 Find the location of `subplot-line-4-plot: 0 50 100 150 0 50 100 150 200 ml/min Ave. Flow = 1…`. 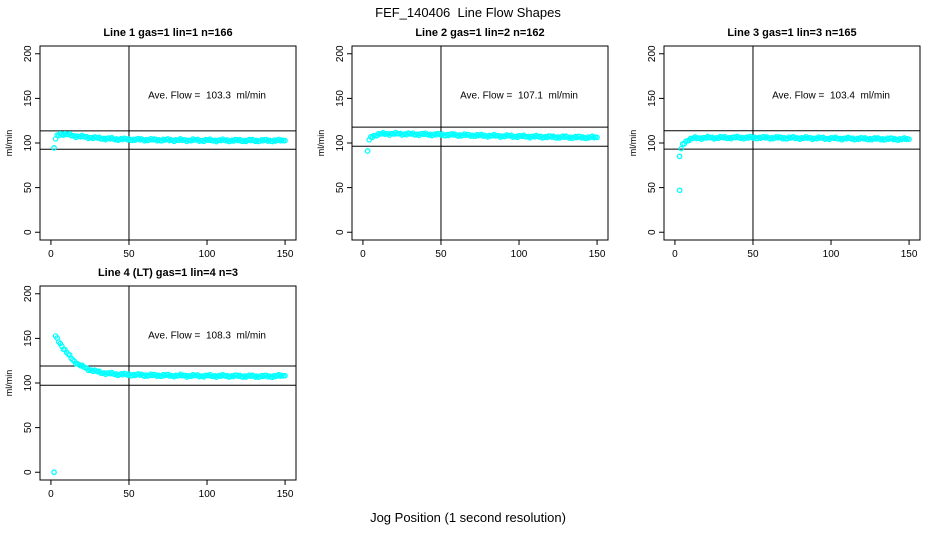

subplot-line-4-plot: 0 50 100 150 0 50 100 150 200 ml/min Ave. Flow = 1… is located at coordinates (150, 392).